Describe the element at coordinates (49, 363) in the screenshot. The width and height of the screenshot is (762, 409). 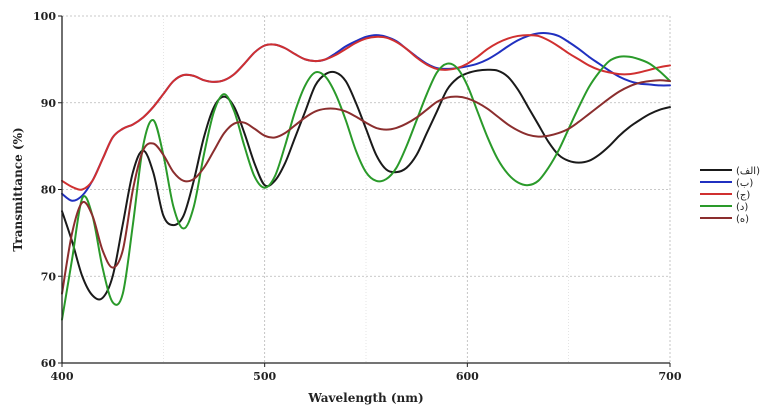
I see `y-tick-label: 60` at that location.